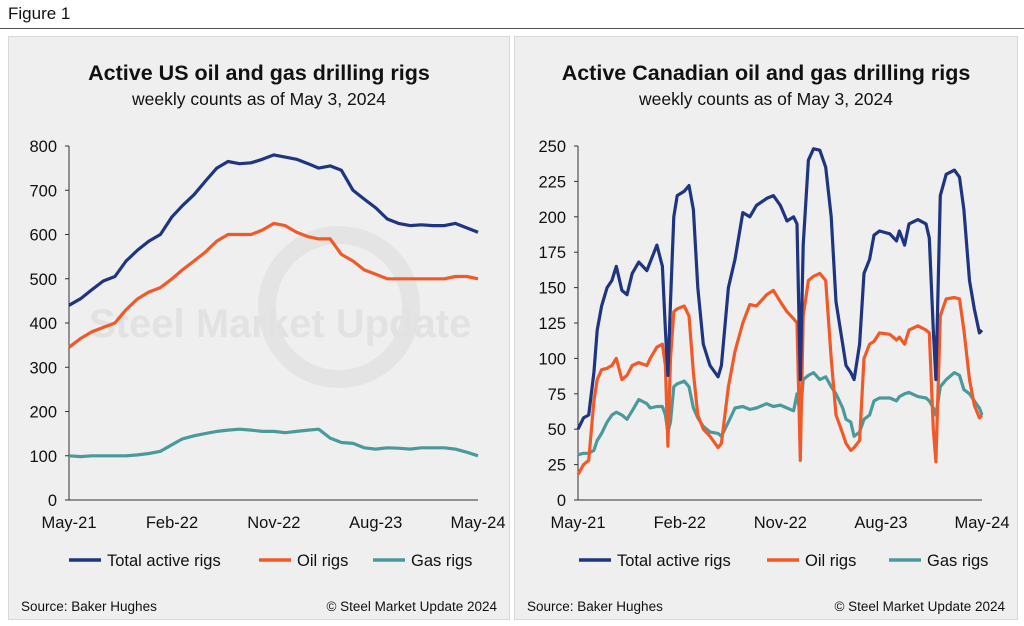 This screenshot has width=1024, height=626. Describe the element at coordinates (552, 253) in the screenshot. I see `y-tick-label: 175` at that location.